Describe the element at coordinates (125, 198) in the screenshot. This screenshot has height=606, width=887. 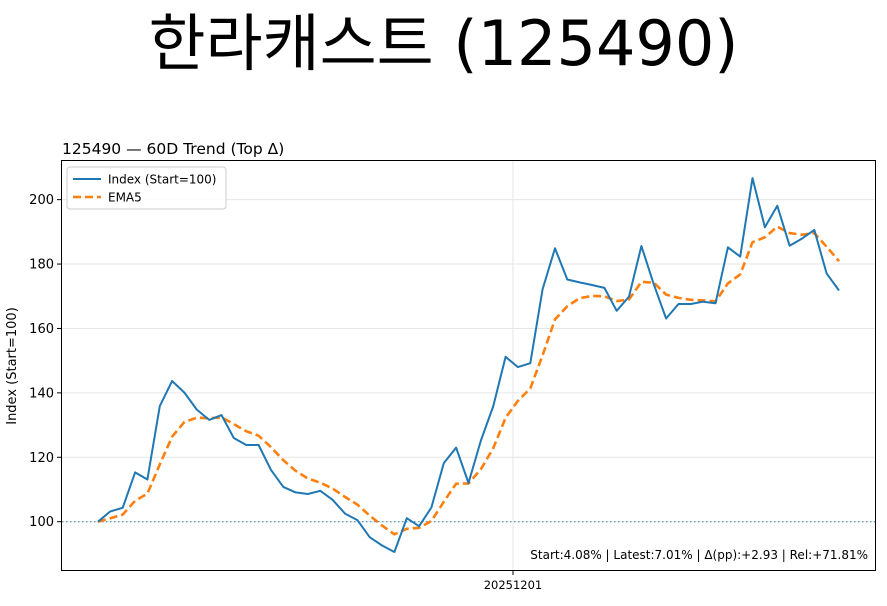
I see `legend-label-ema5: EMA5` at that location.